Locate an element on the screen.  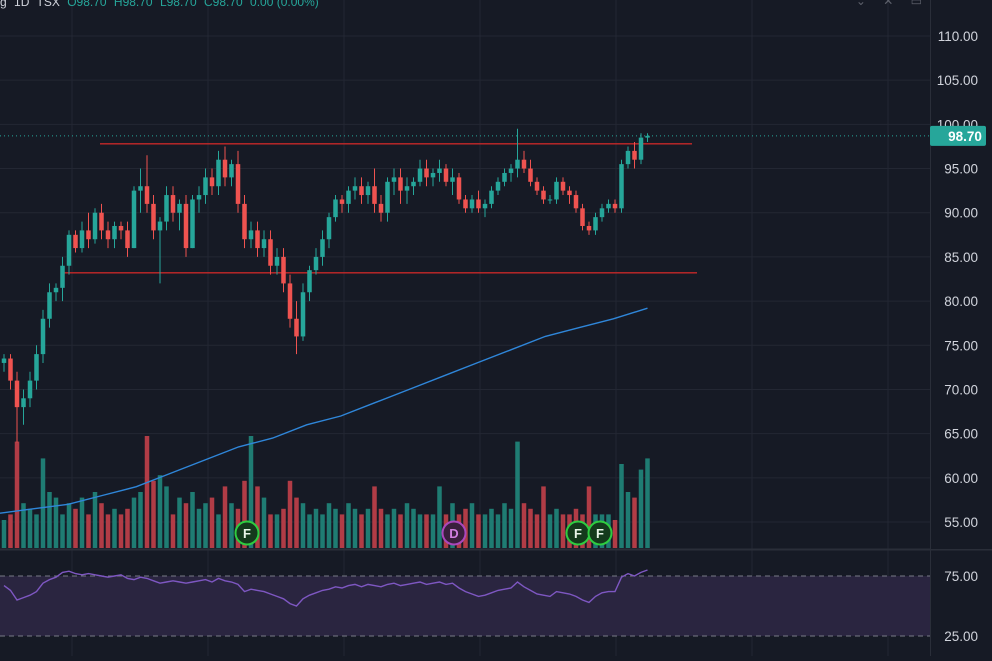
price-tick-label: 60.00 is located at coordinates (961, 478).